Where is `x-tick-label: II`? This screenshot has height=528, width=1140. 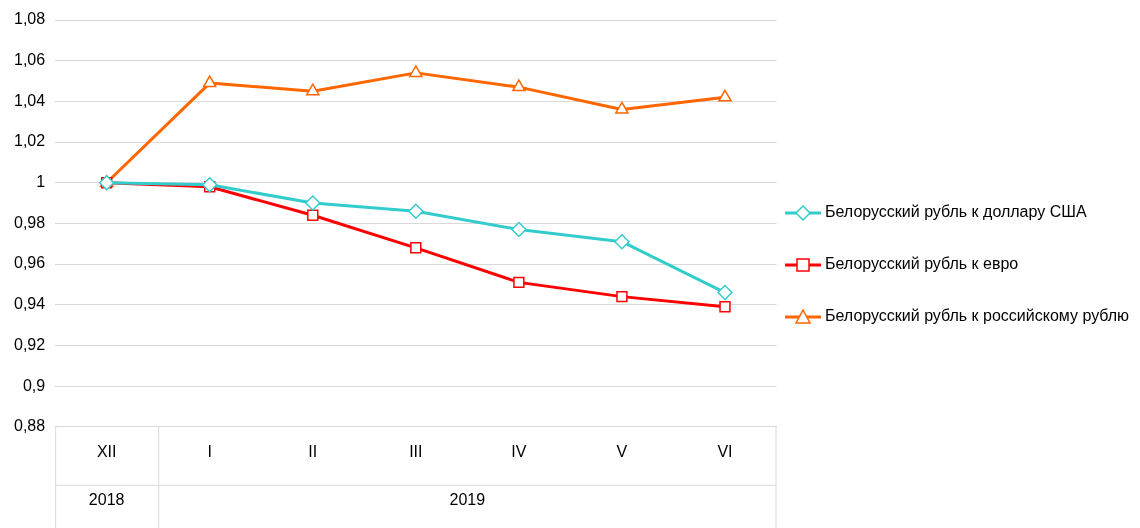 x-tick-label: II is located at coordinates (313, 451).